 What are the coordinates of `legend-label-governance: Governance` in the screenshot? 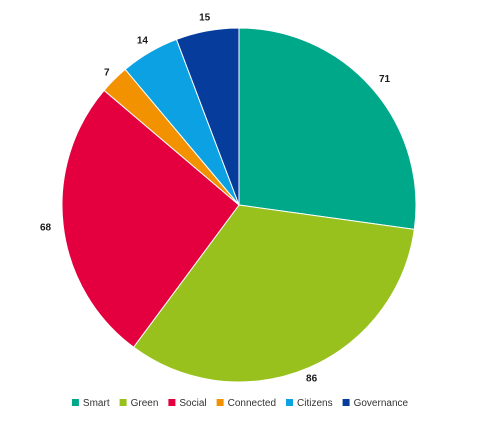 It's located at (381, 403).